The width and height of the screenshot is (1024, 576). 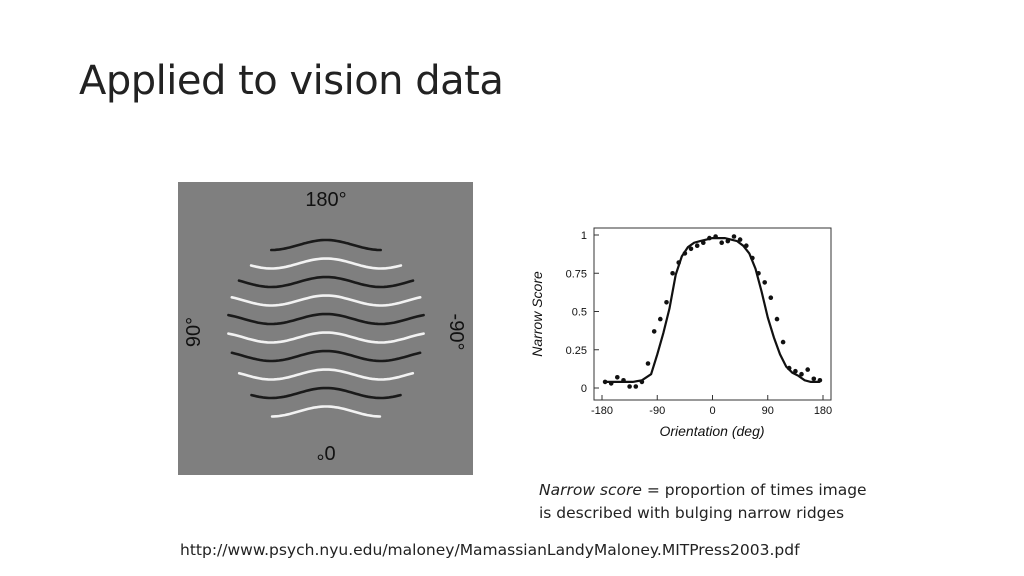 What do you see at coordinates (712, 310) in the screenshot?
I see `fit-line` at bounding box center [712, 310].